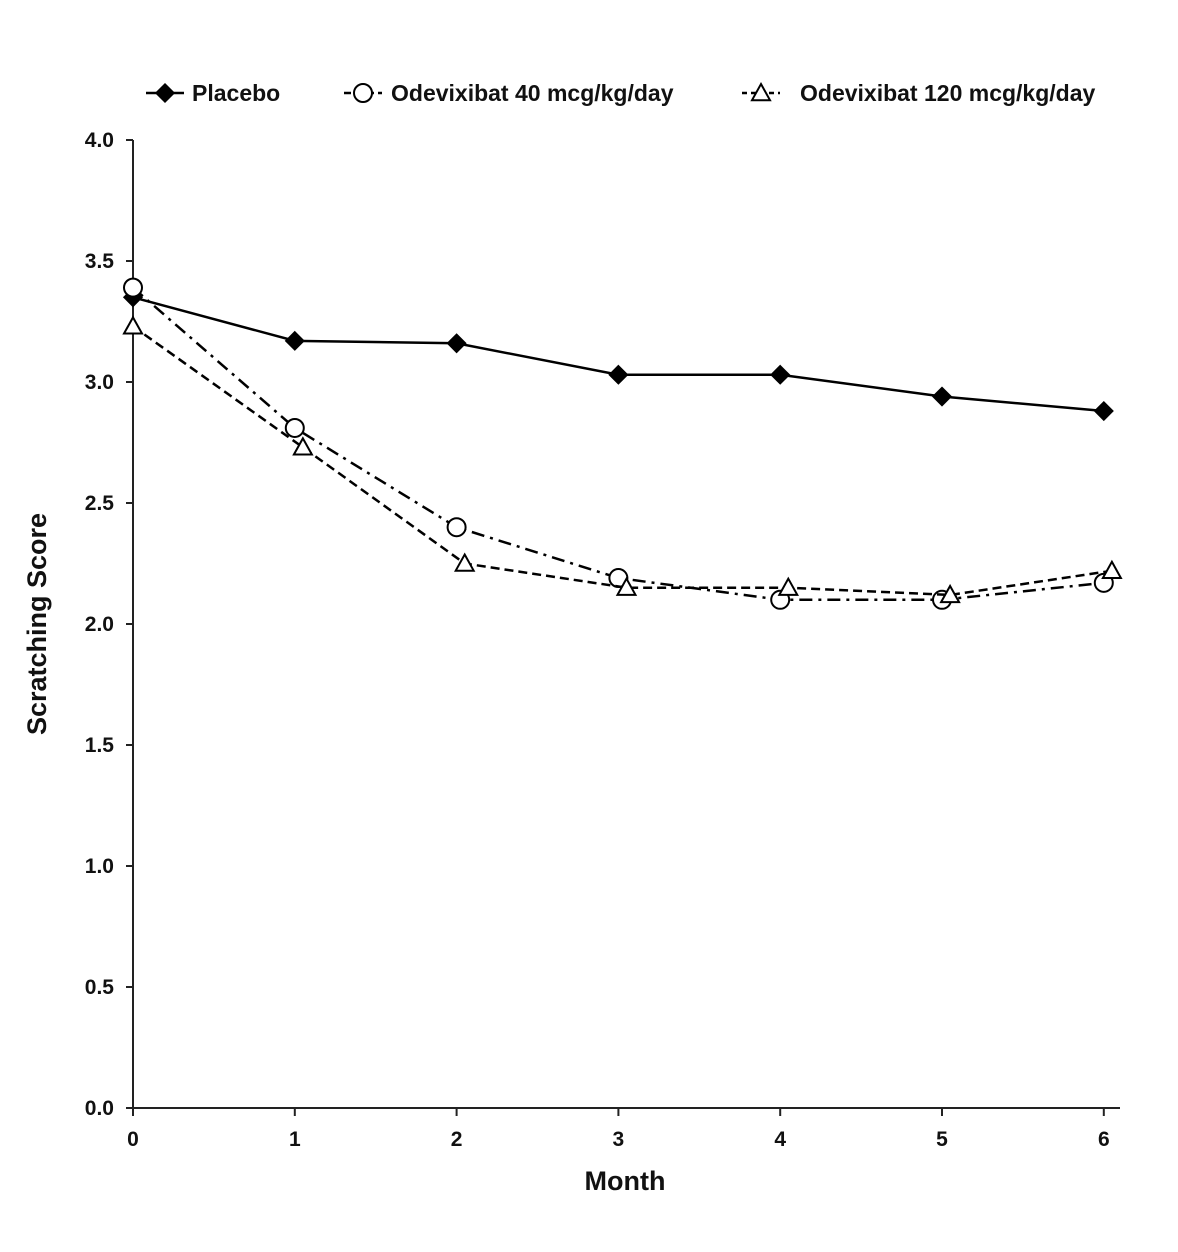  I want to click on x-axis-title: Month, so click(625, 1181).